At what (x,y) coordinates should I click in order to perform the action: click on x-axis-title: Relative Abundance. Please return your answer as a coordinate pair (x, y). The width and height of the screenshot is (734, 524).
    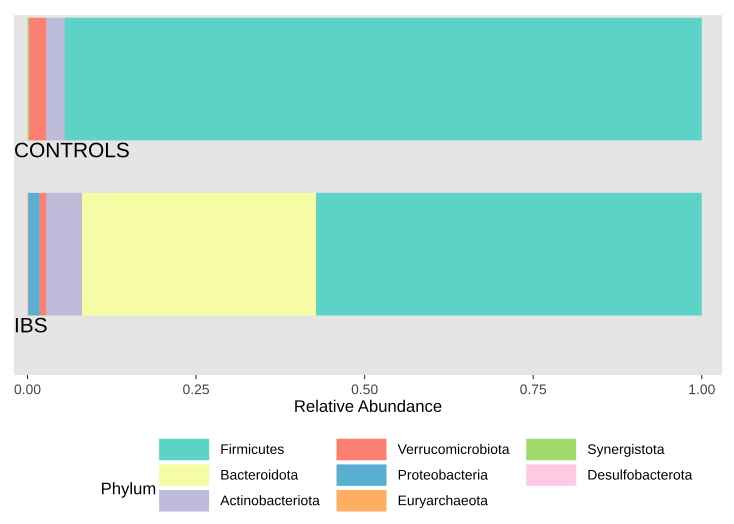
    Looking at the image, I should click on (368, 406).